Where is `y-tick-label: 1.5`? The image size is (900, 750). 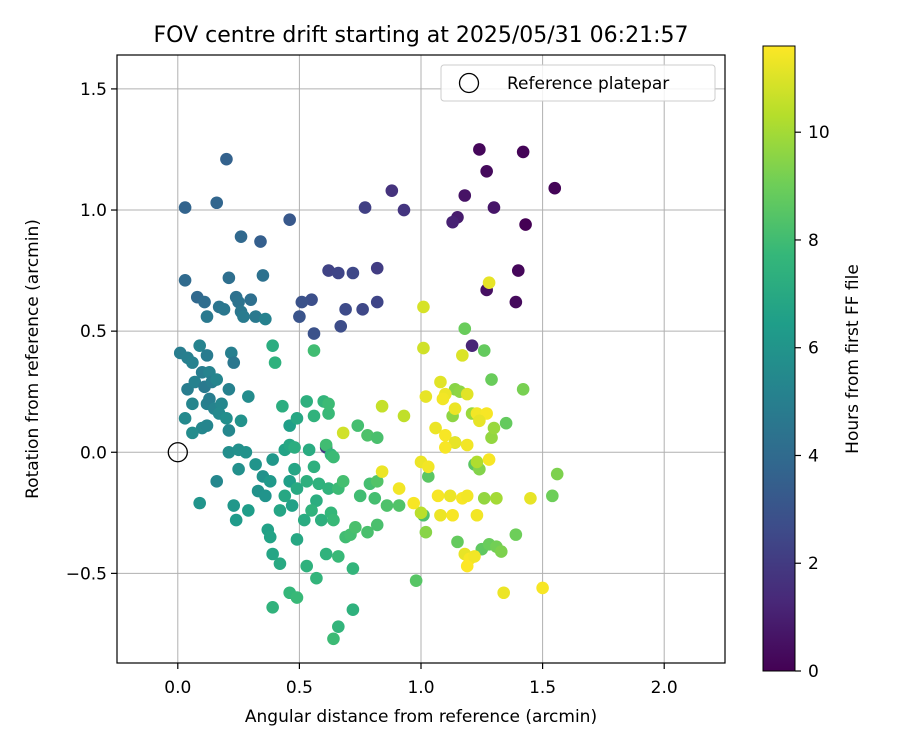
y-tick-label: 1.5 is located at coordinates (93, 90).